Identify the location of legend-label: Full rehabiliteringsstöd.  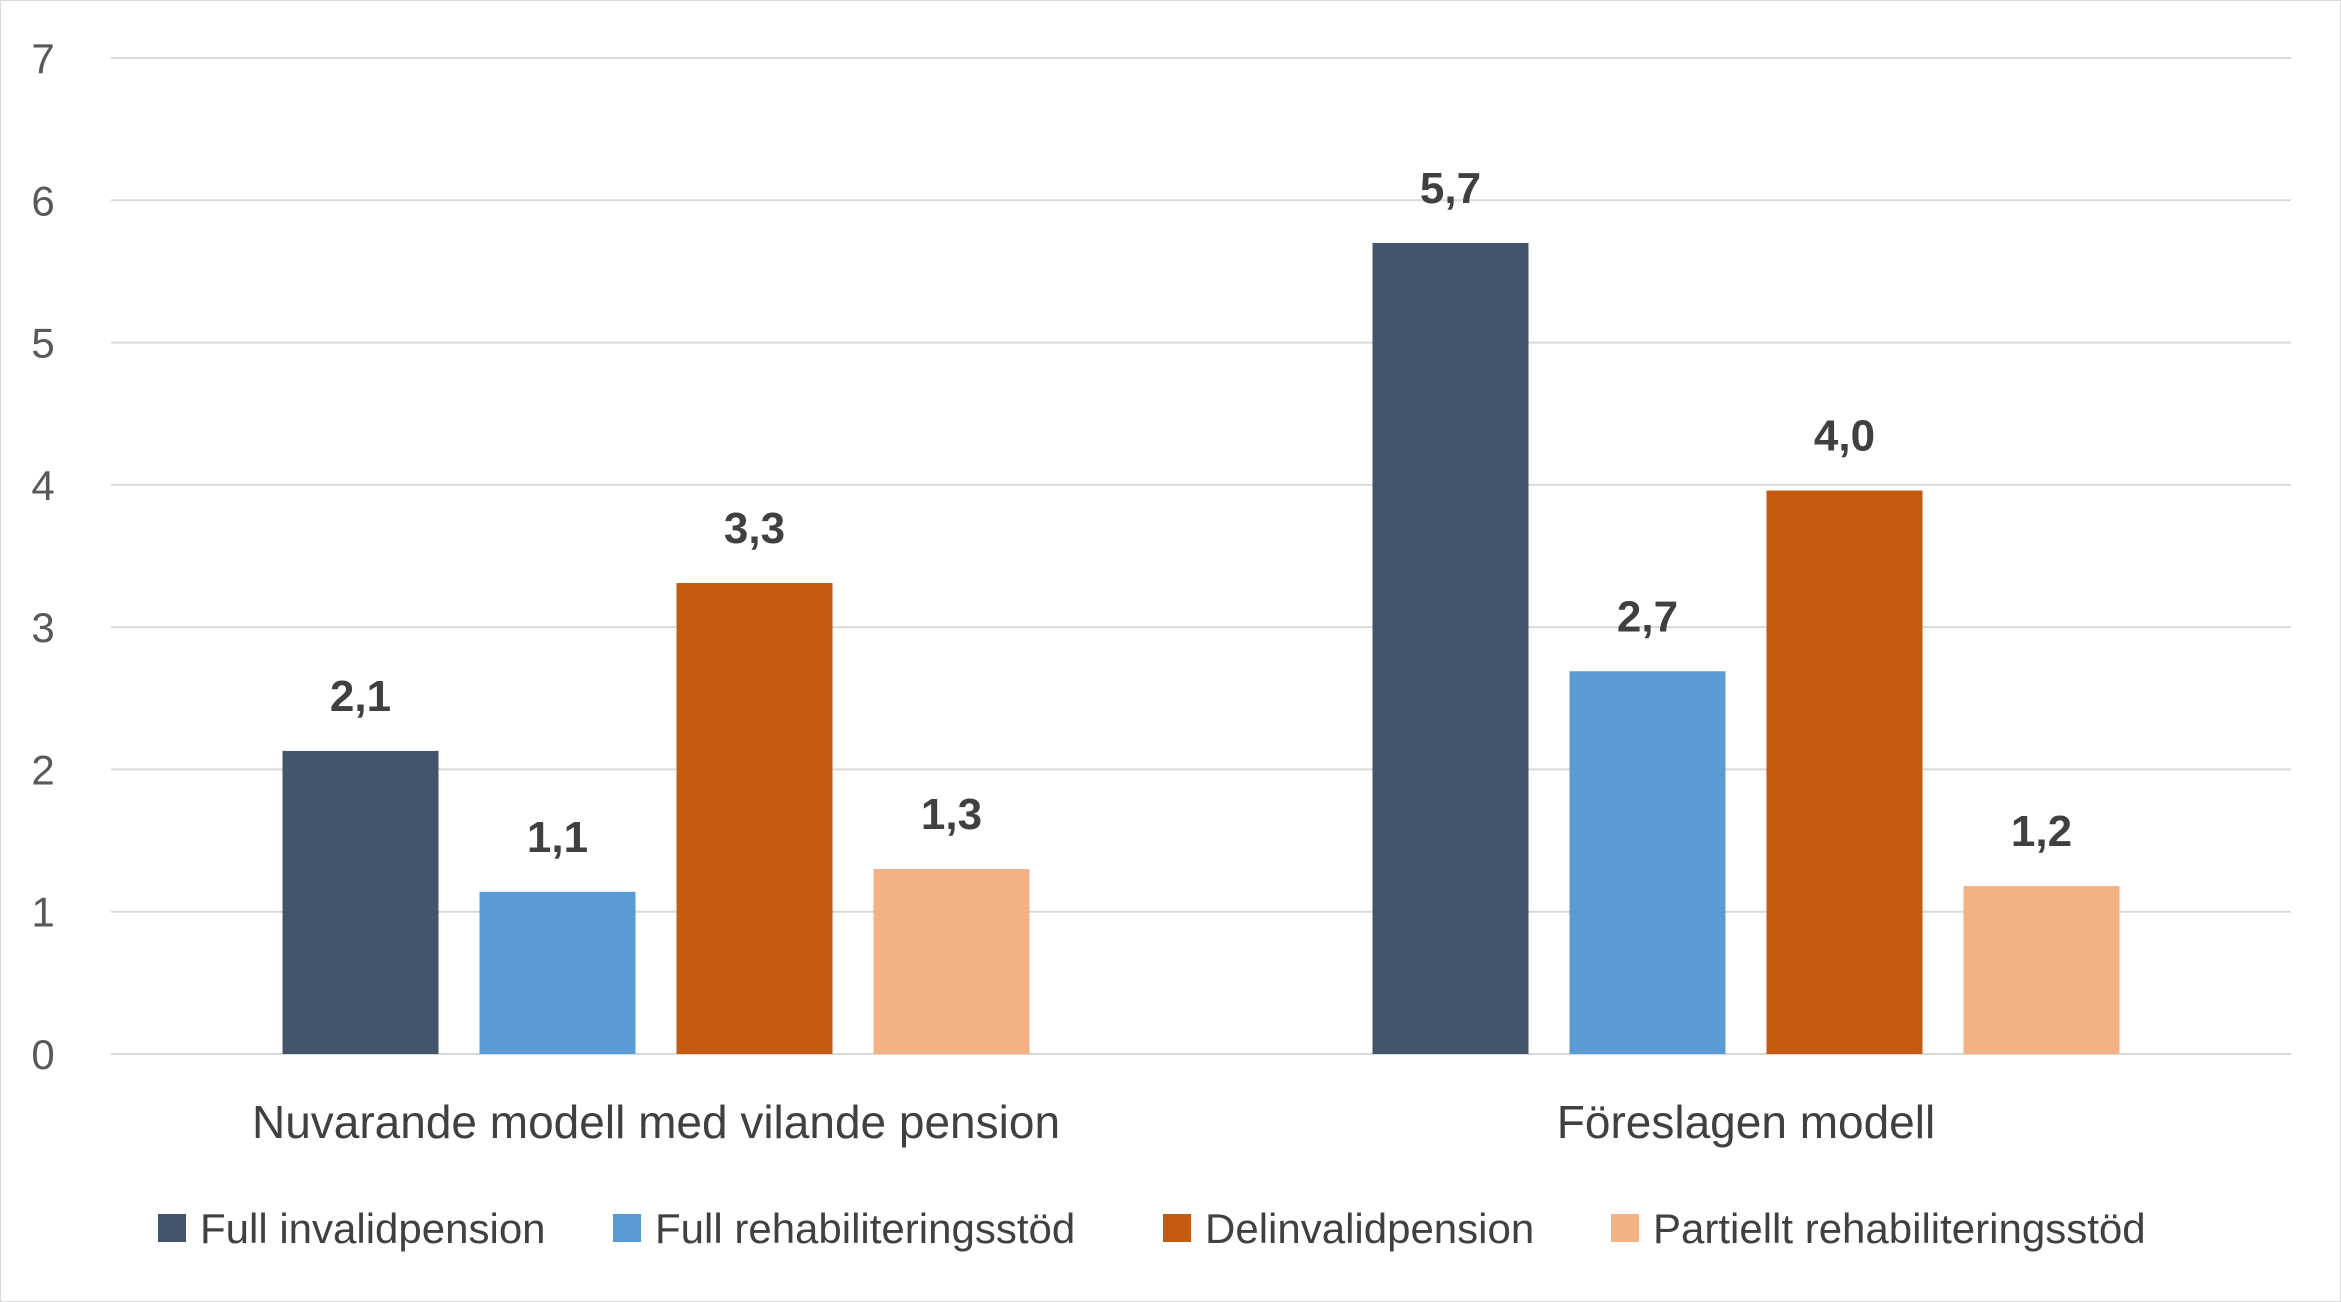
(865, 1228).